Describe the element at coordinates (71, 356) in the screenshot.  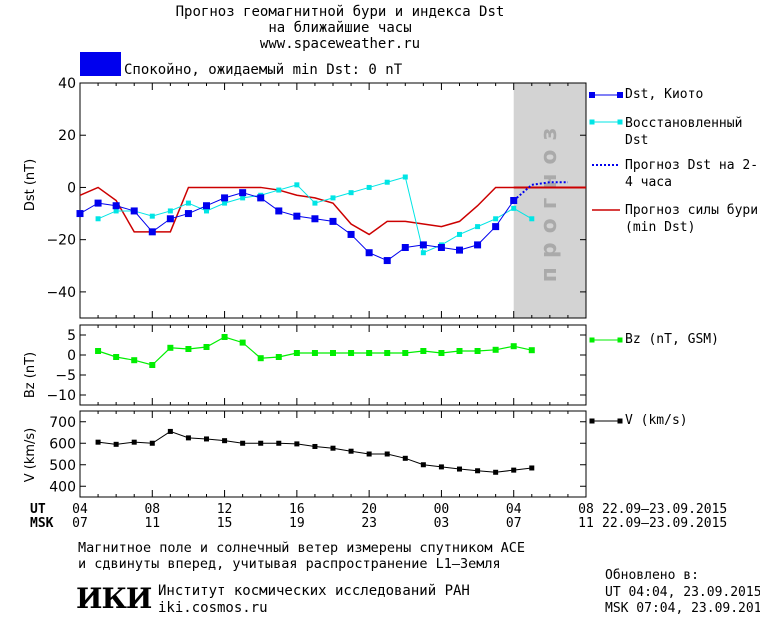
I see `y-tick-label: 0` at that location.